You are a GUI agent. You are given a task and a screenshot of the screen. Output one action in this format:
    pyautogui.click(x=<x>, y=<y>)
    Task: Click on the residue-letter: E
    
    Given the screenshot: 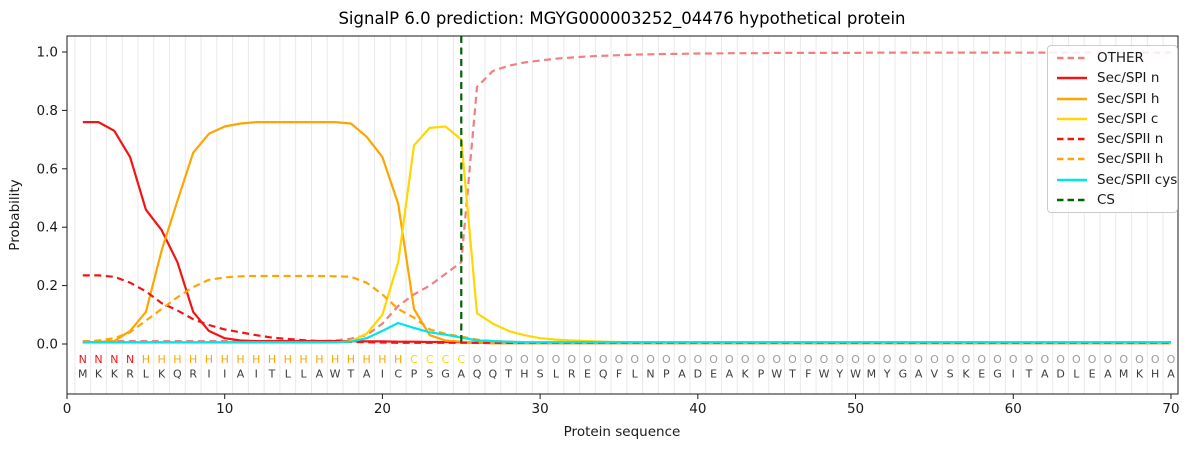 What is the action you would take?
    pyautogui.click(x=587, y=374)
    